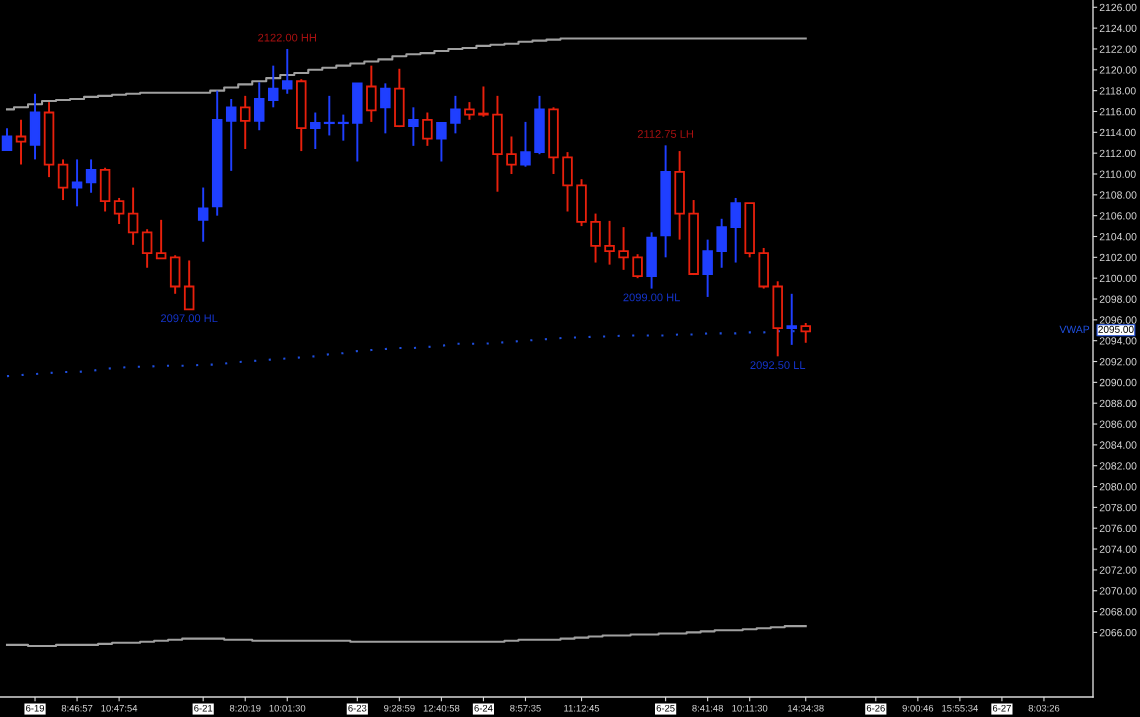  What do you see at coordinates (1117, 91) in the screenshot?
I see `y-tick-label: 2118.00` at bounding box center [1117, 91].